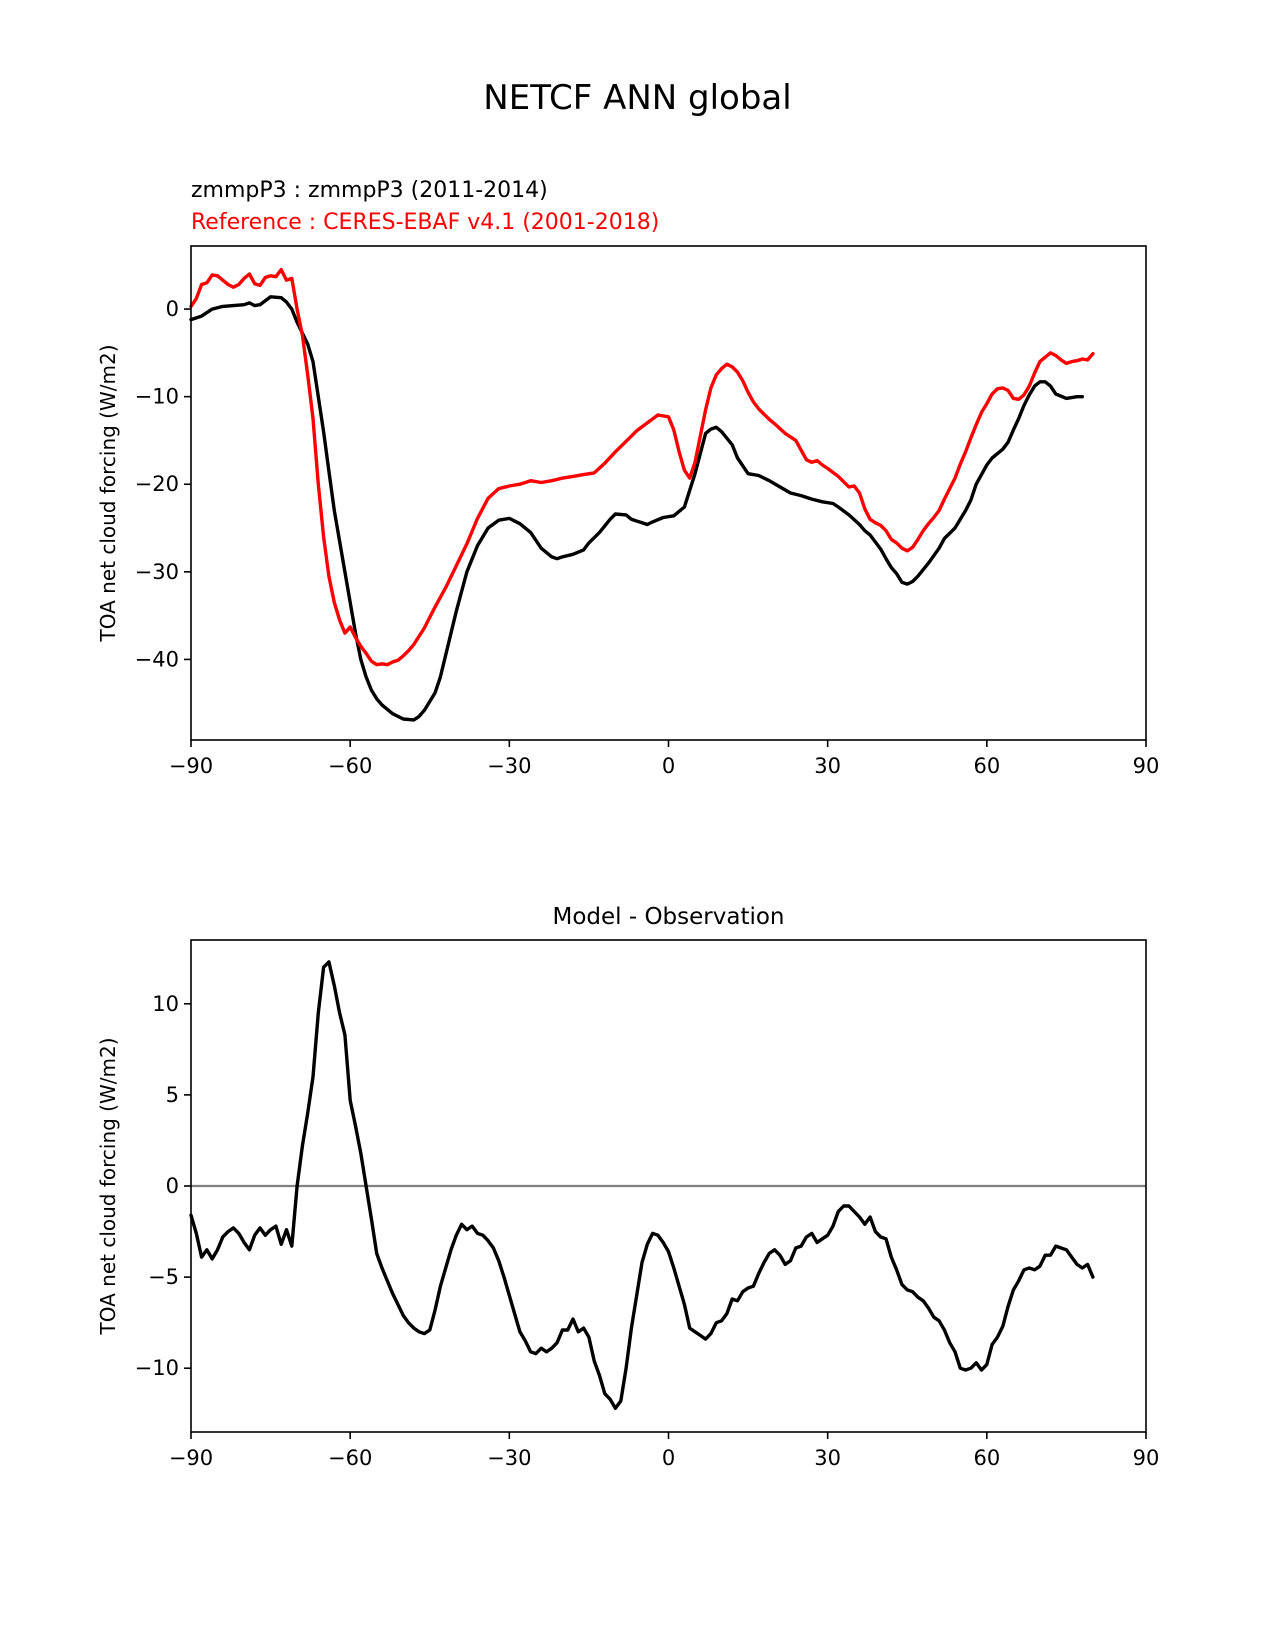  What do you see at coordinates (191, 766) in the screenshot?
I see `top-x-tick-label: −90` at bounding box center [191, 766].